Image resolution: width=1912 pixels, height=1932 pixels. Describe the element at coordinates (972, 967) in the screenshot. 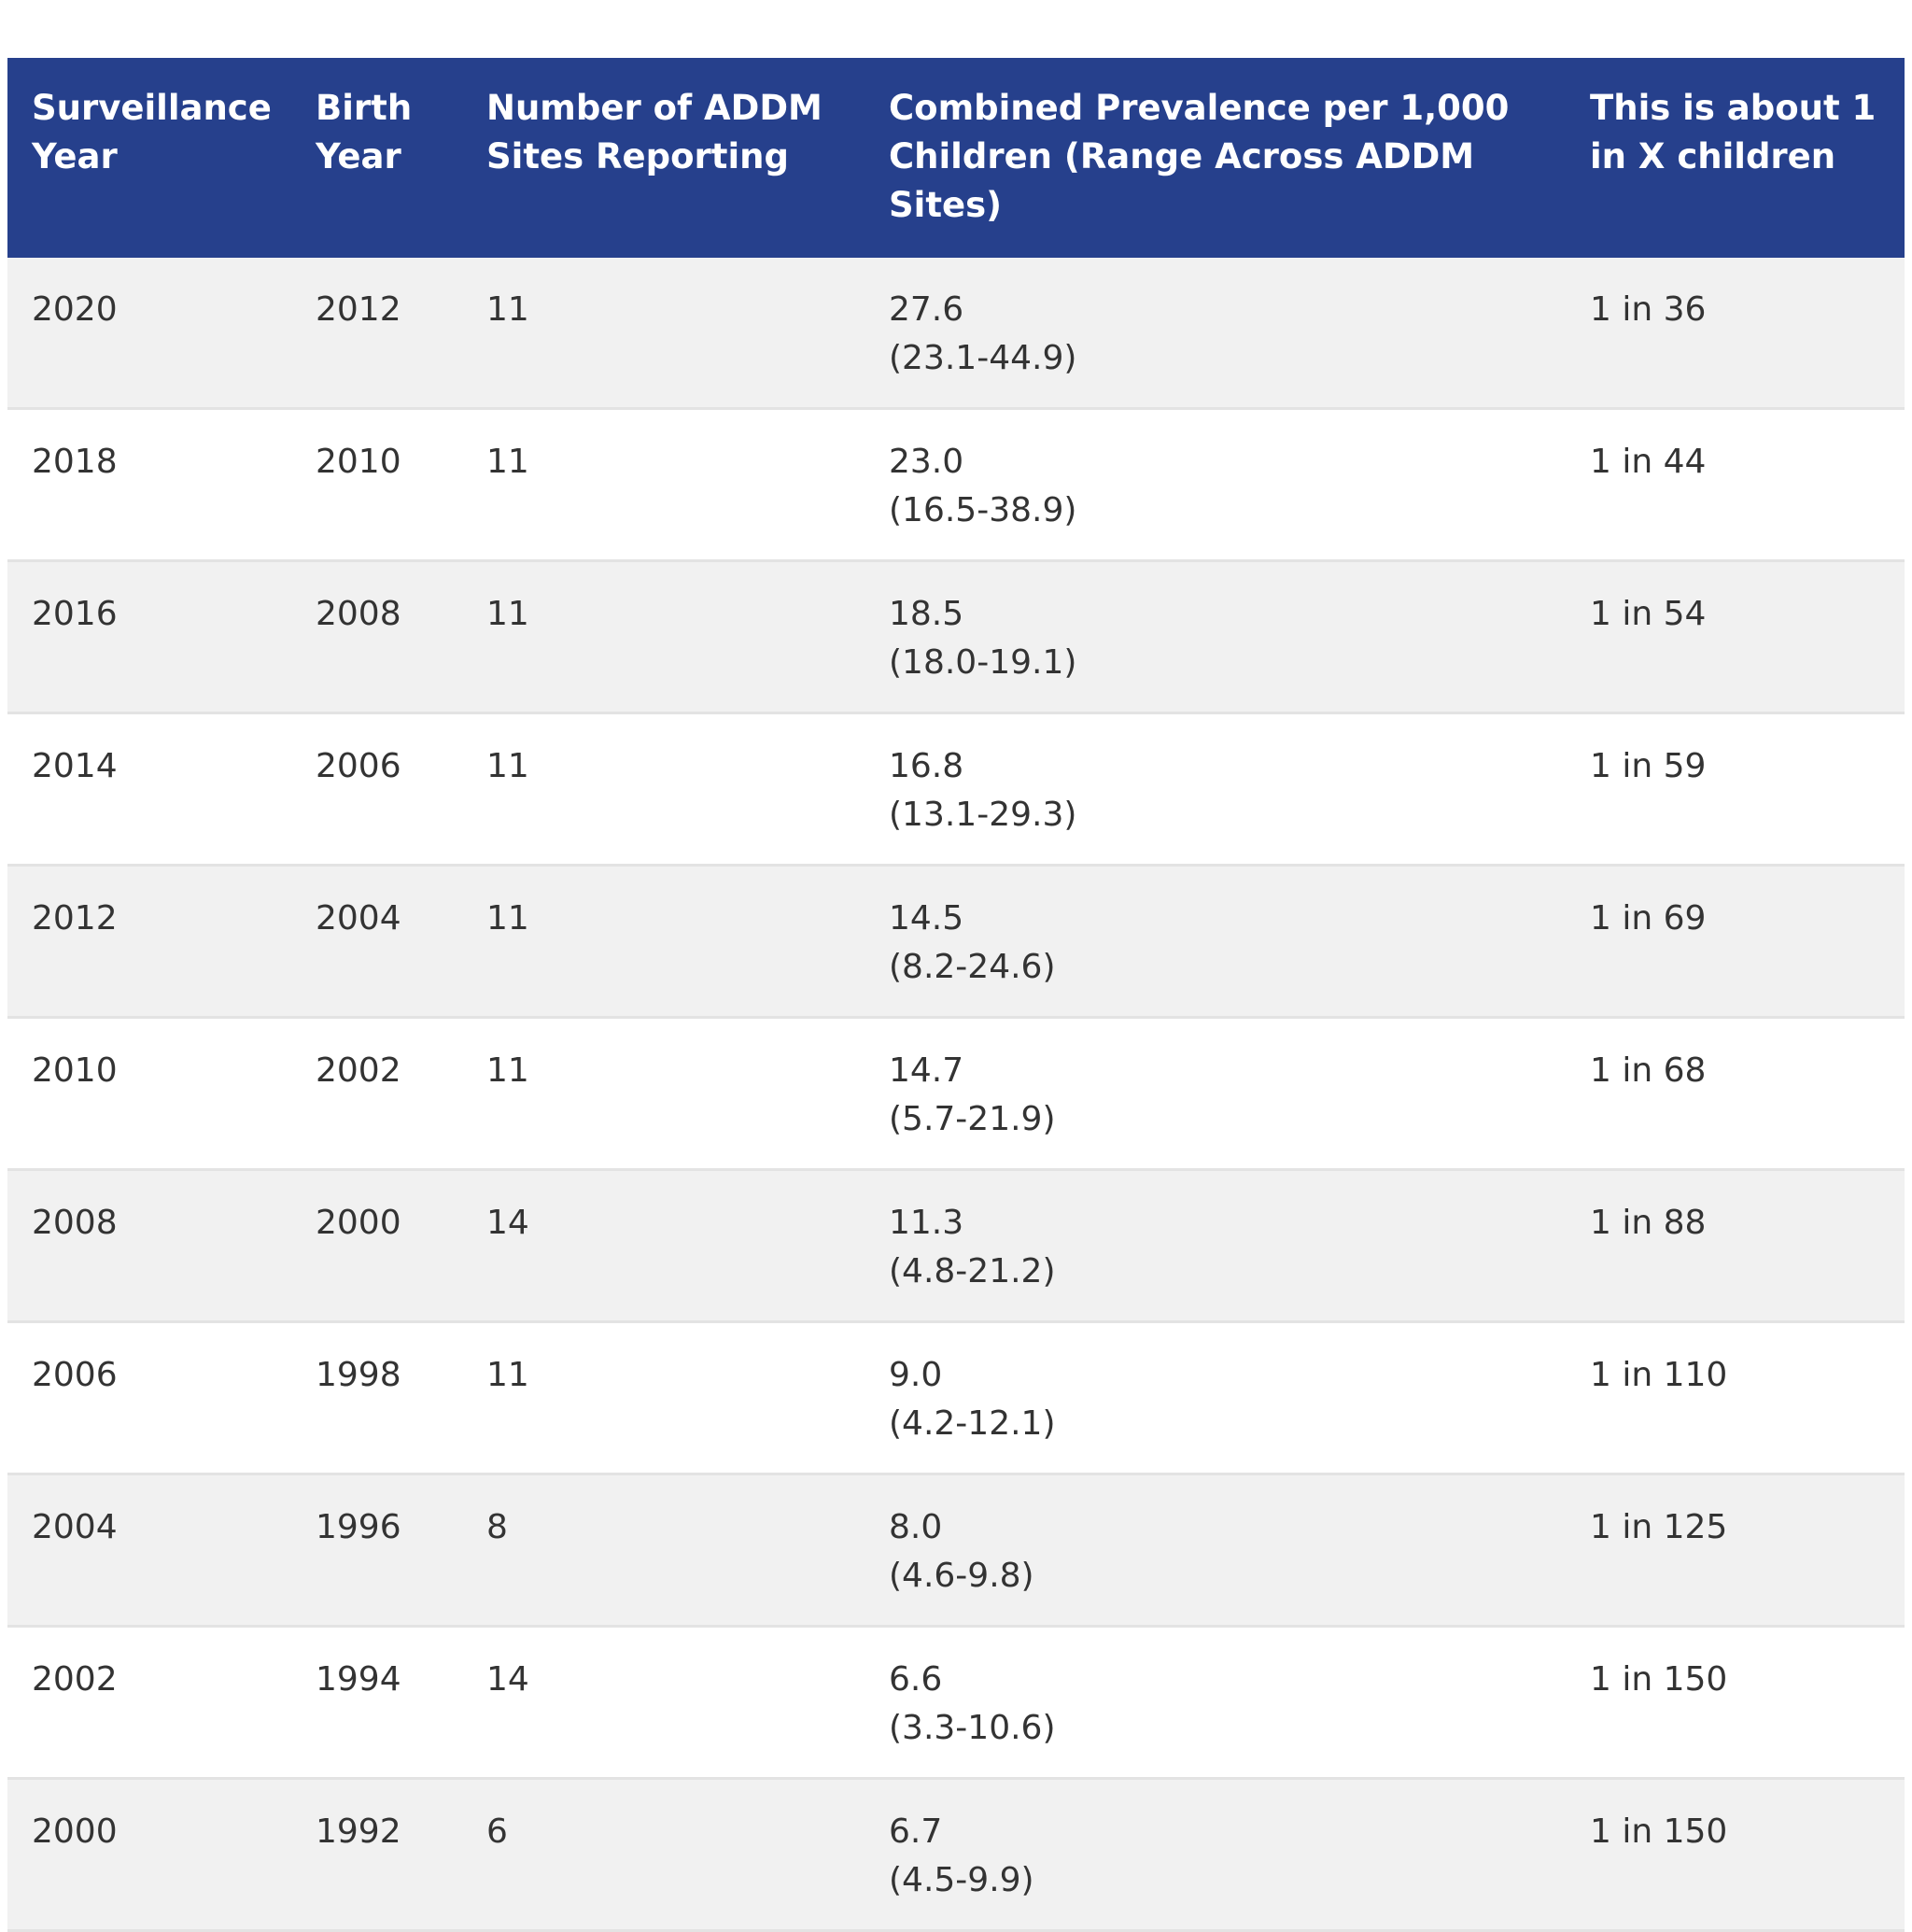

I see `prevalence-range: (8.2-24.6)` at that location.